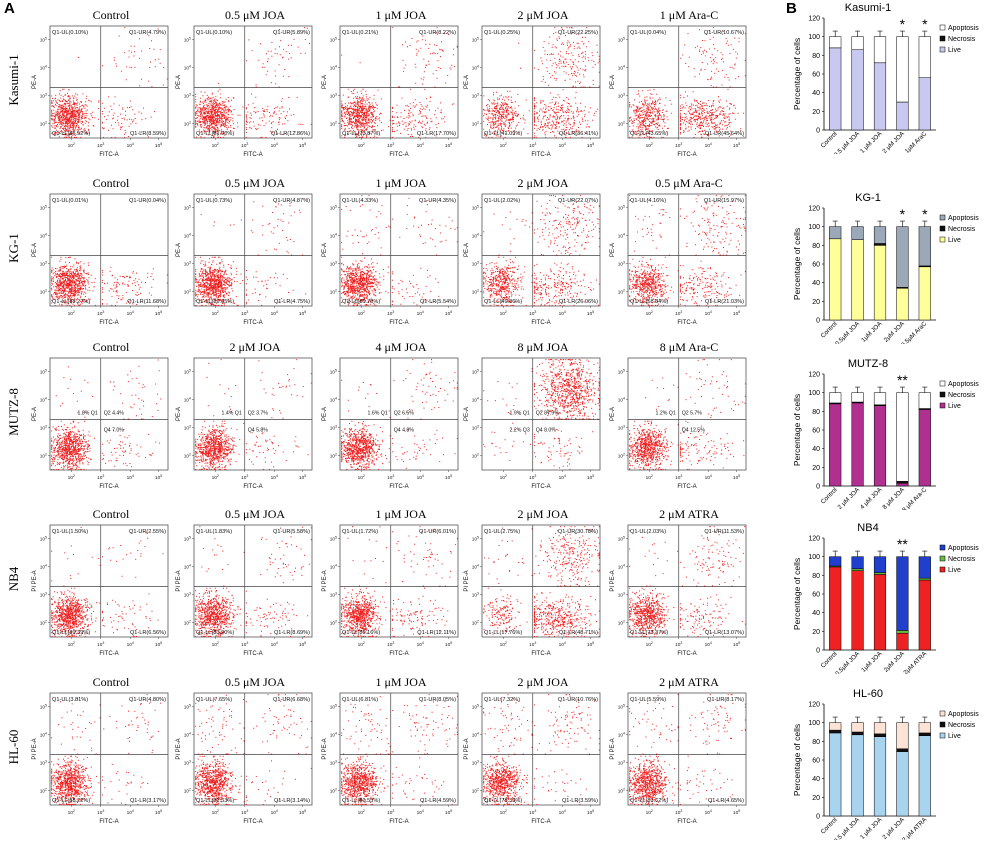  What do you see at coordinates (914, 332) in the screenshot?
I see `bar-category-label: 0.5μM AraC` at bounding box center [914, 332].